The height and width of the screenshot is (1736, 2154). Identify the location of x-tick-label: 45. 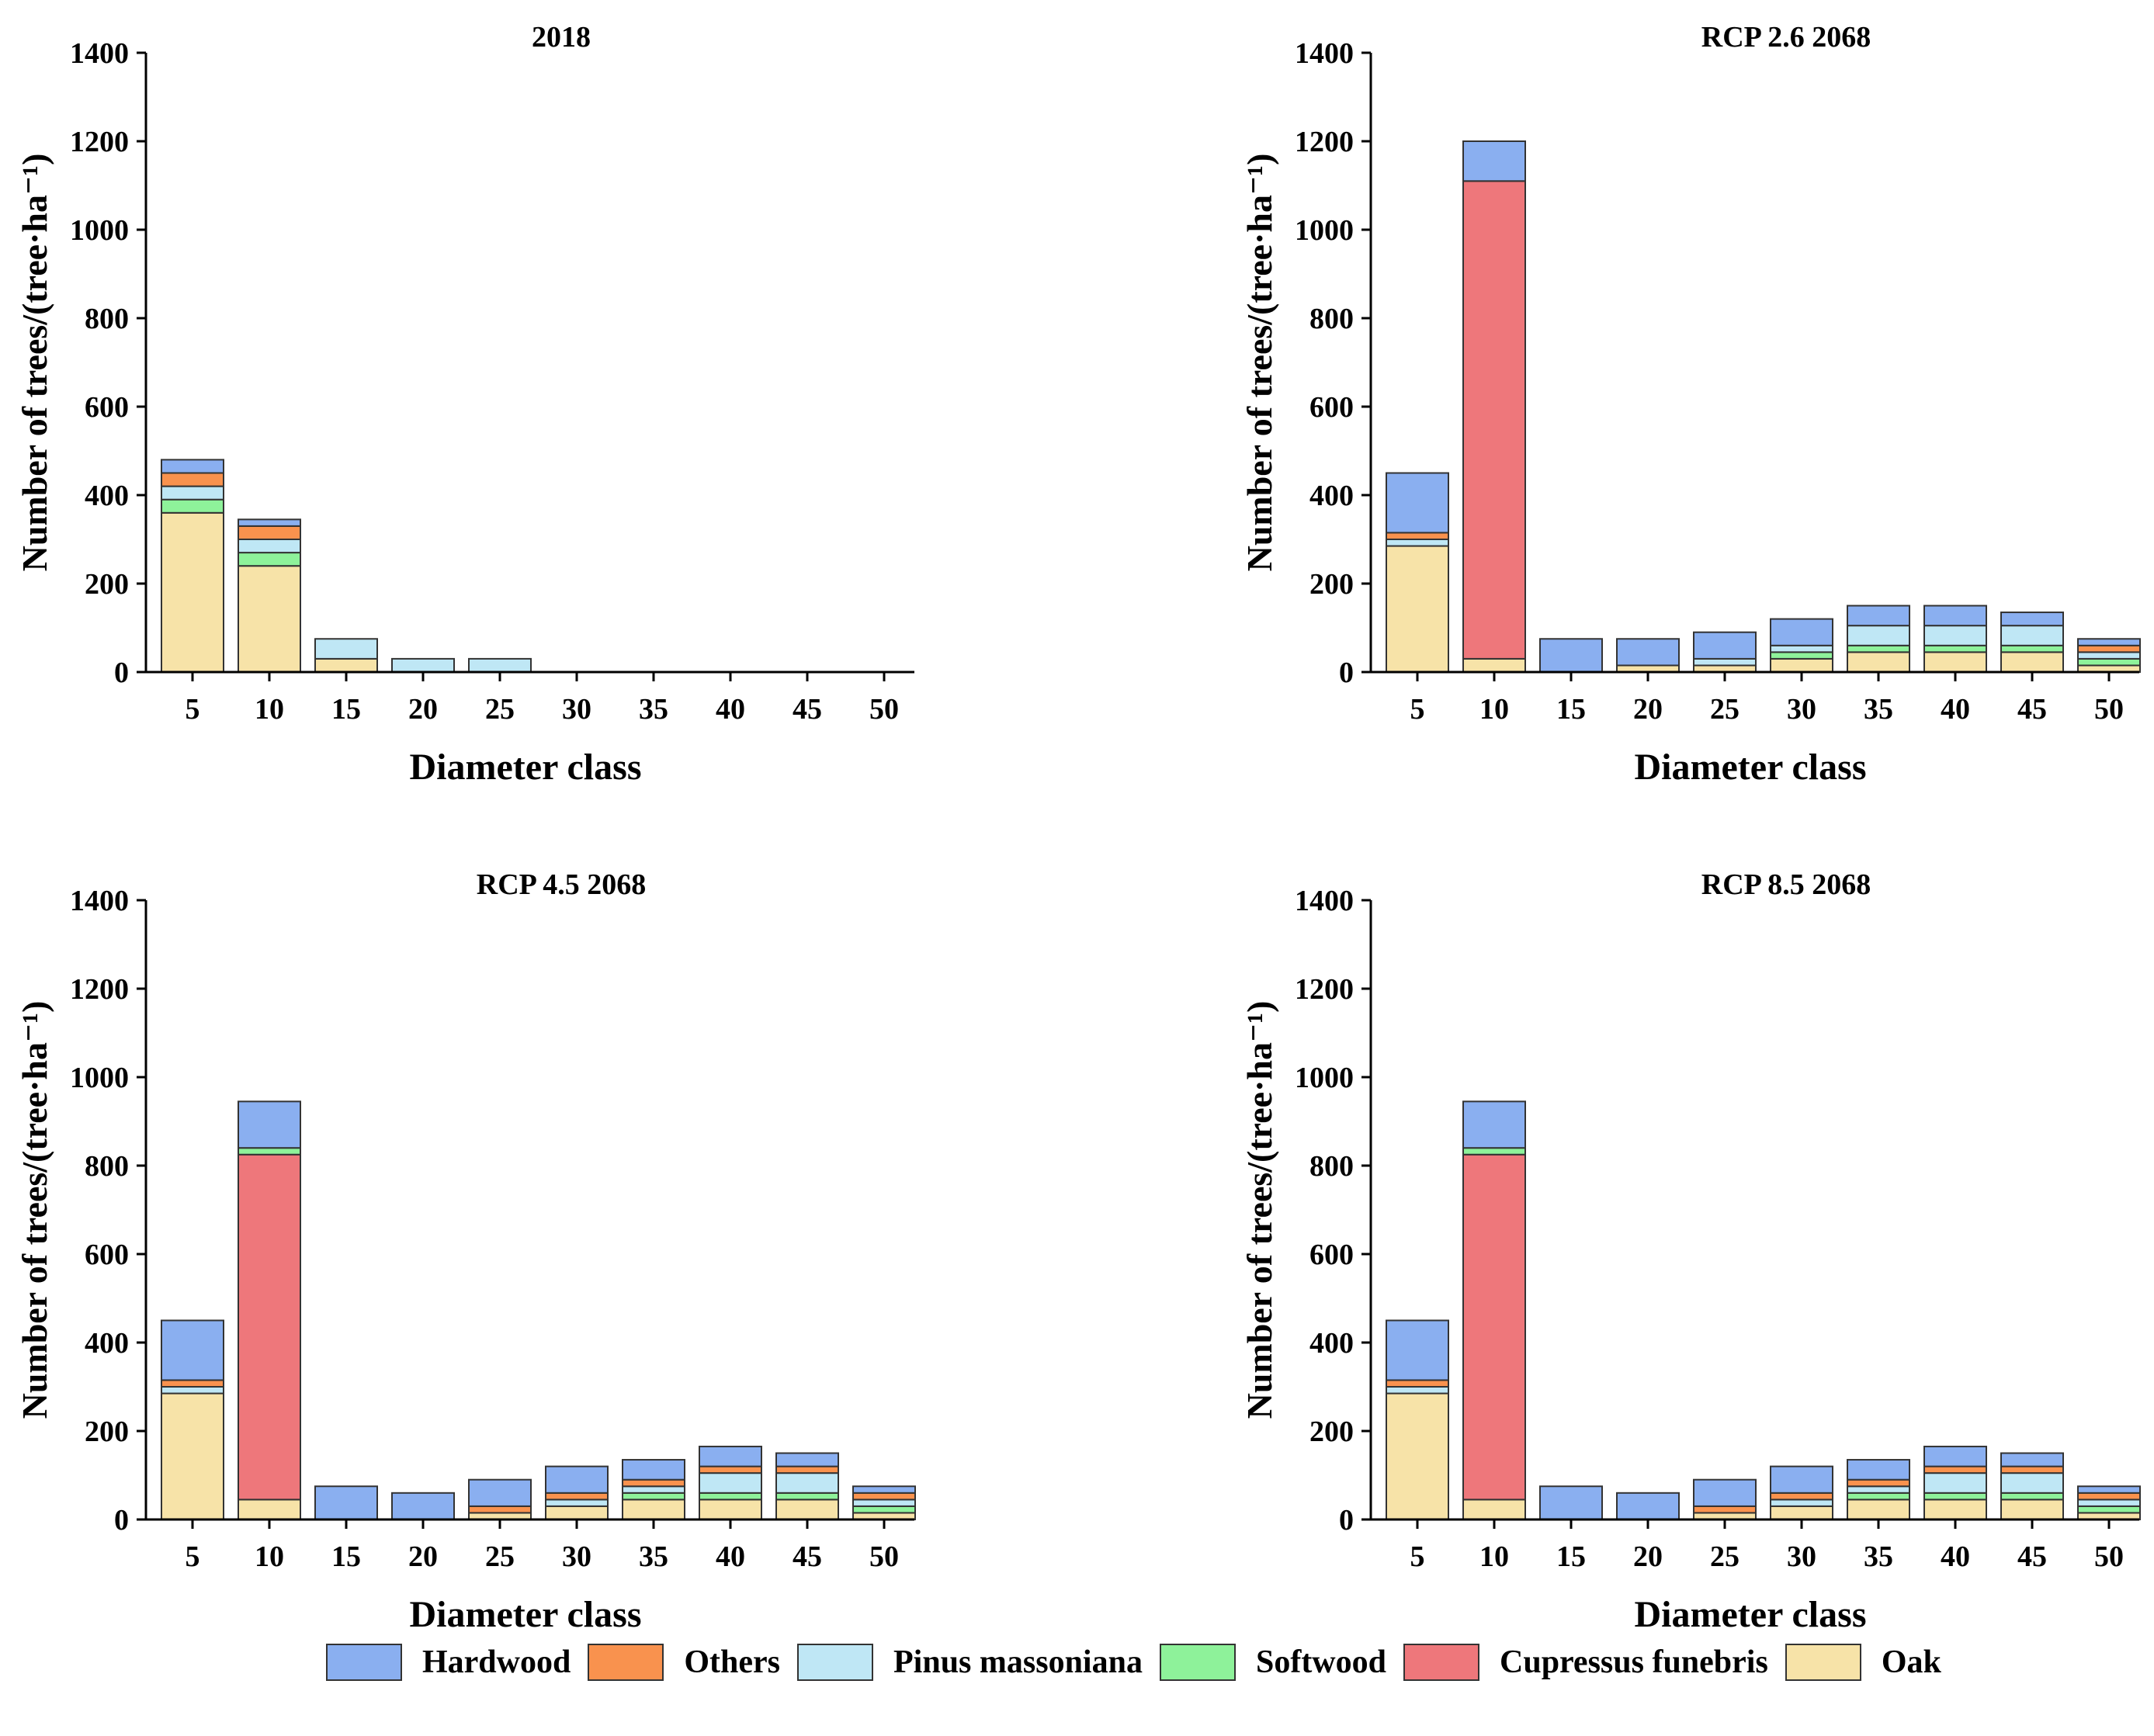
(2032, 1556).